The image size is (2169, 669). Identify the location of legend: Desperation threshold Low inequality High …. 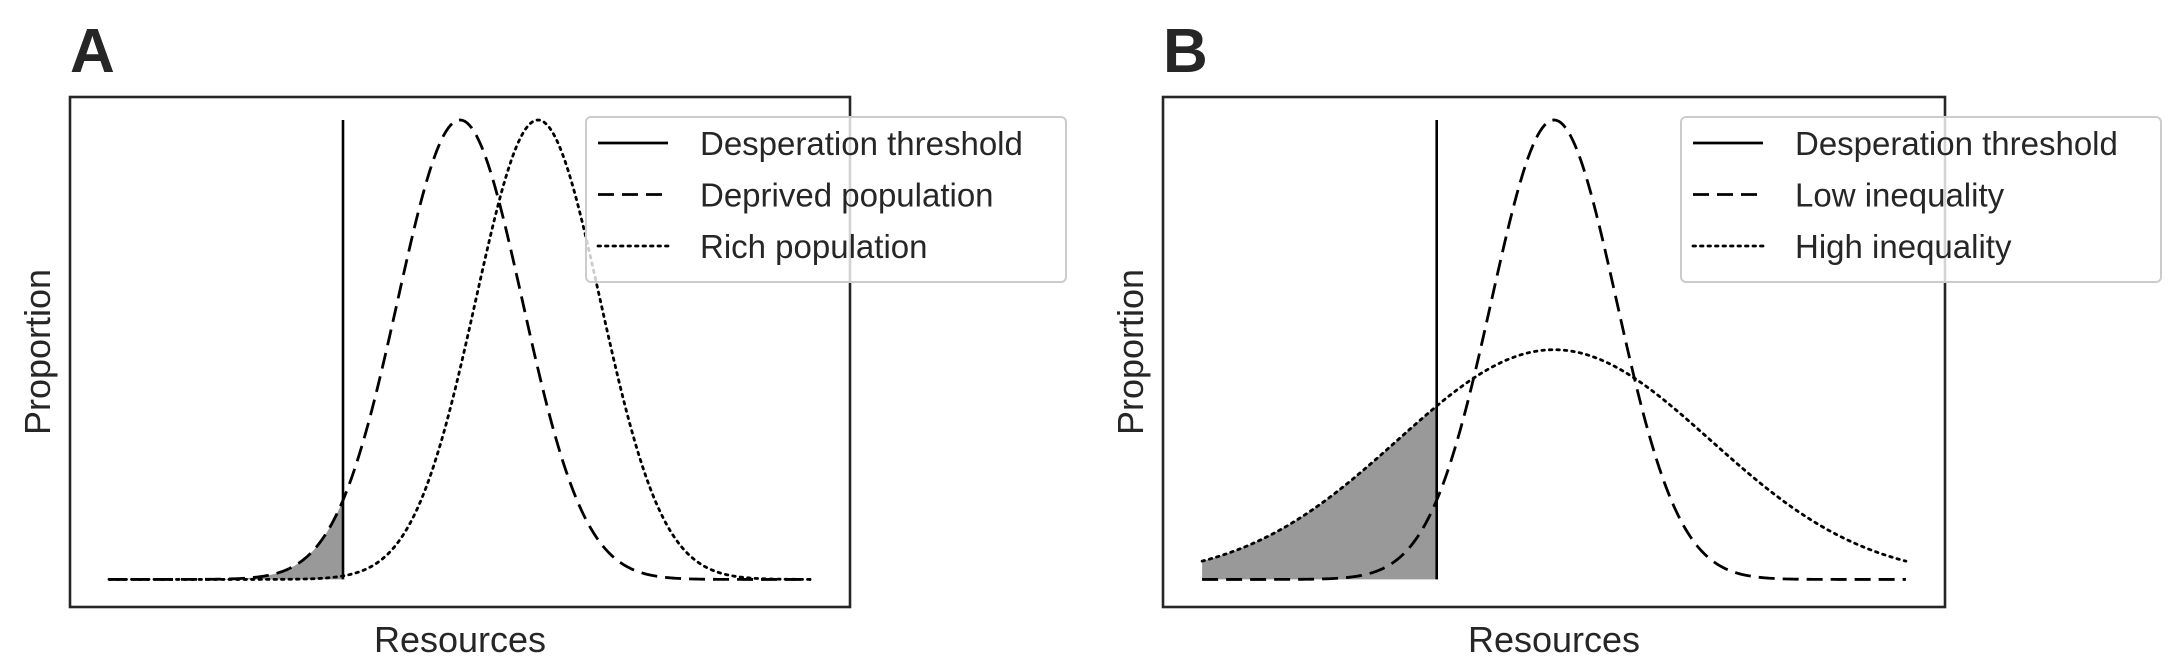
(1921, 199).